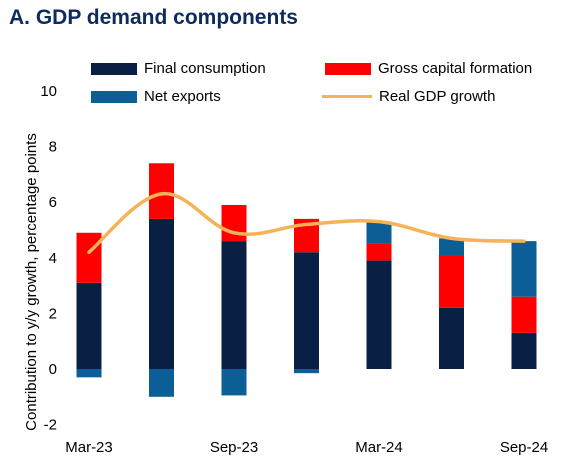 The image size is (570, 469). I want to click on x-tick-label: Sep-24, so click(524, 447).